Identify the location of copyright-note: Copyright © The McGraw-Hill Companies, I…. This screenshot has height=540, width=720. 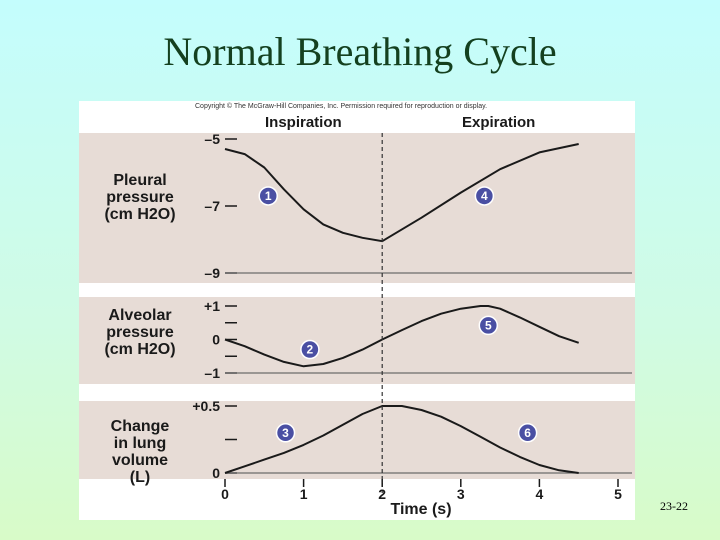
(341, 106).